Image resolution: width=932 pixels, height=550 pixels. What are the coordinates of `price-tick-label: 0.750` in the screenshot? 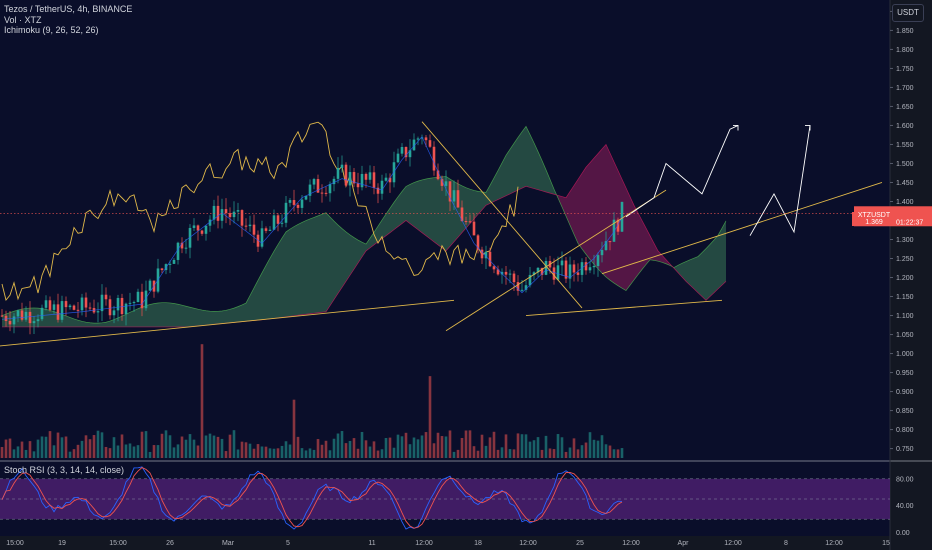 It's located at (905, 449).